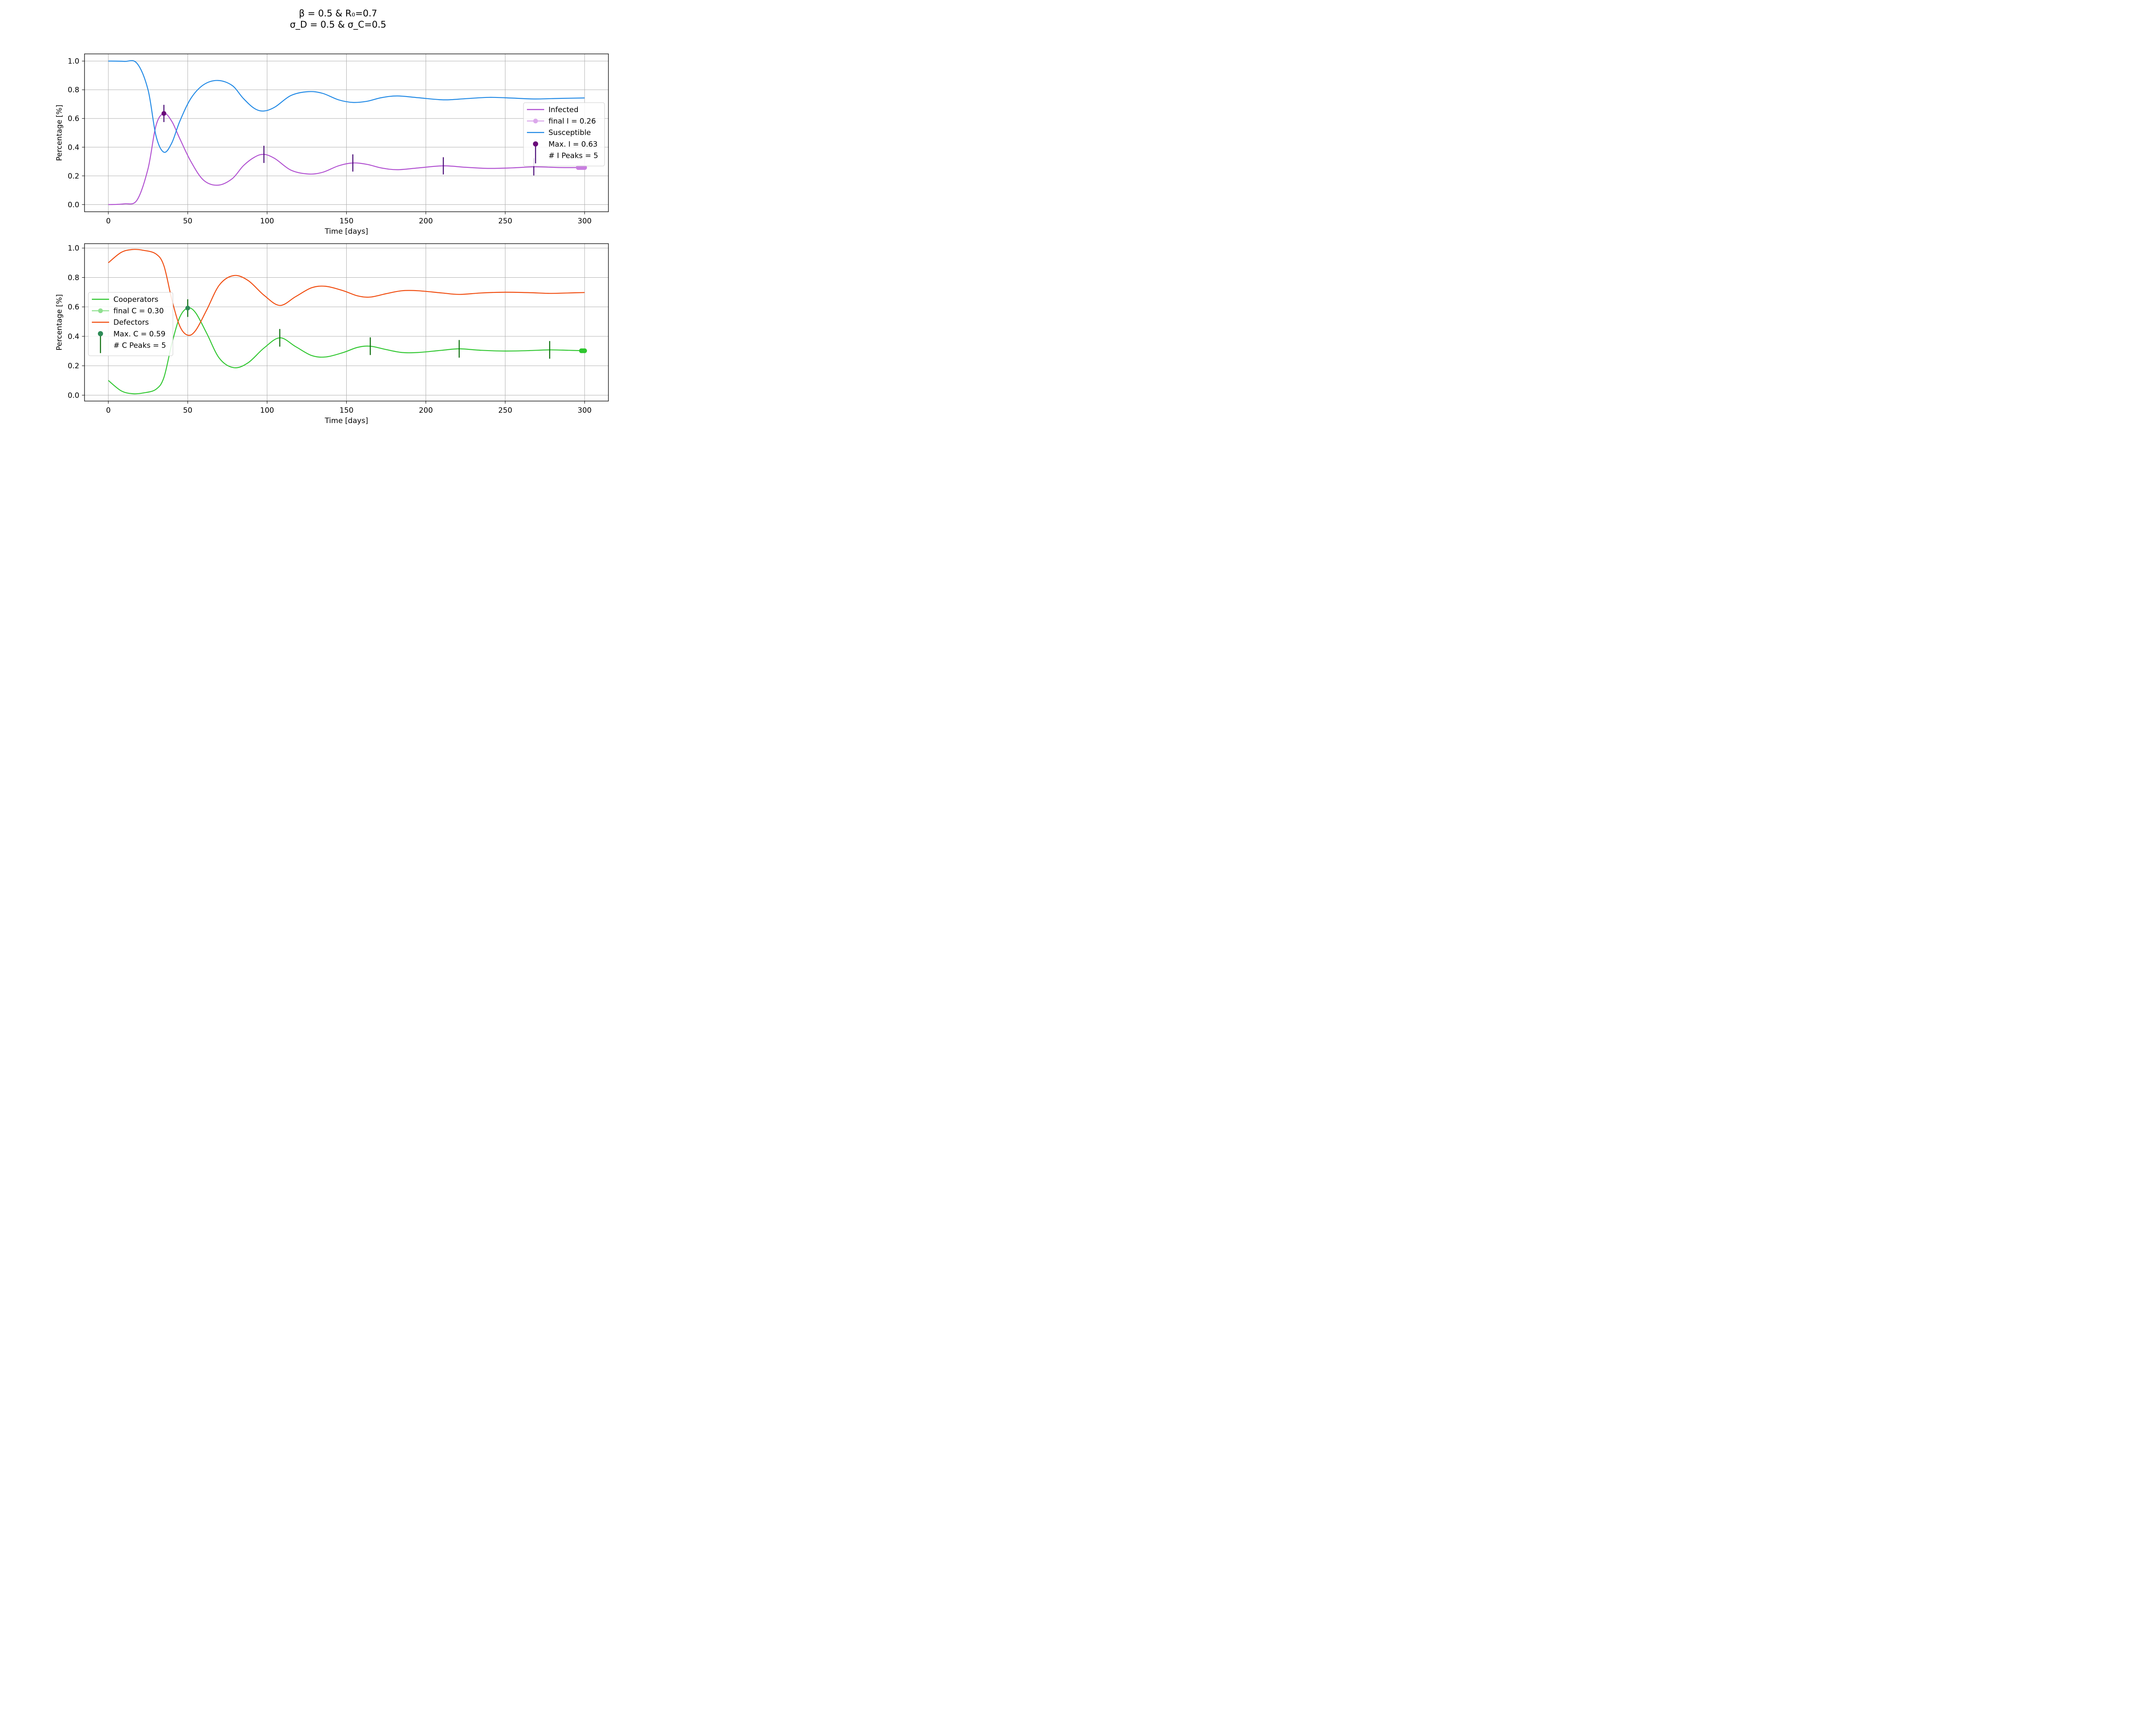 The width and height of the screenshot is (2156, 1725). Describe the element at coordinates (572, 122) in the screenshot. I see `legend-label: final I = 0.26` at that location.